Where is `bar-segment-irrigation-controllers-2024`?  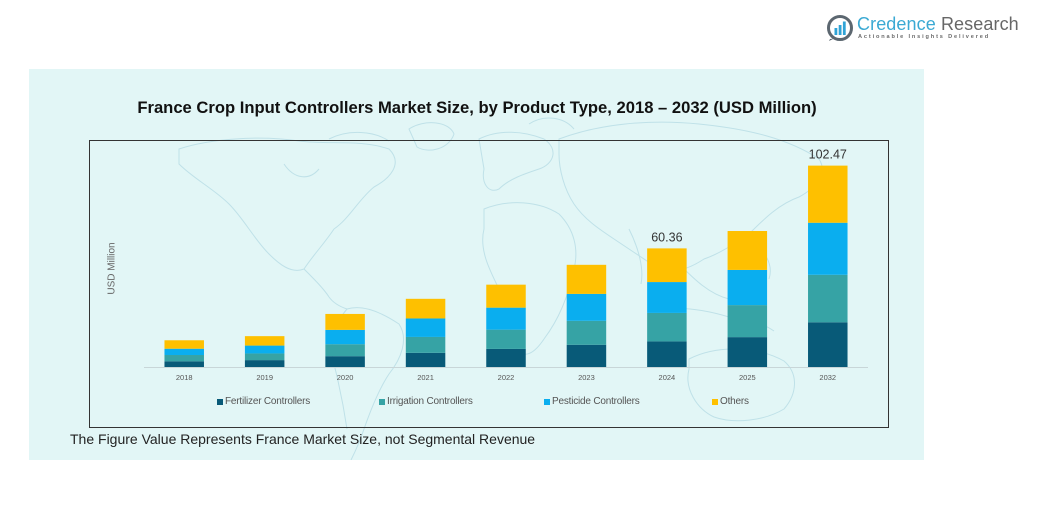
bar-segment-irrigation-controllers-2024 is located at coordinates (667, 327).